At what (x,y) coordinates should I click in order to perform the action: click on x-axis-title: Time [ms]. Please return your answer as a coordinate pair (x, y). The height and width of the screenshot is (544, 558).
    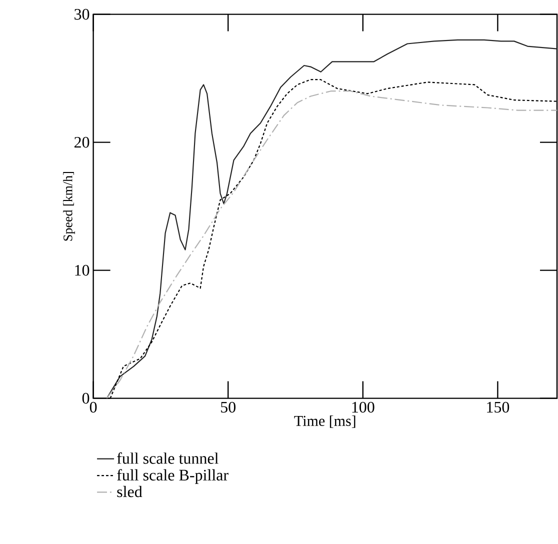
    Looking at the image, I should click on (325, 421).